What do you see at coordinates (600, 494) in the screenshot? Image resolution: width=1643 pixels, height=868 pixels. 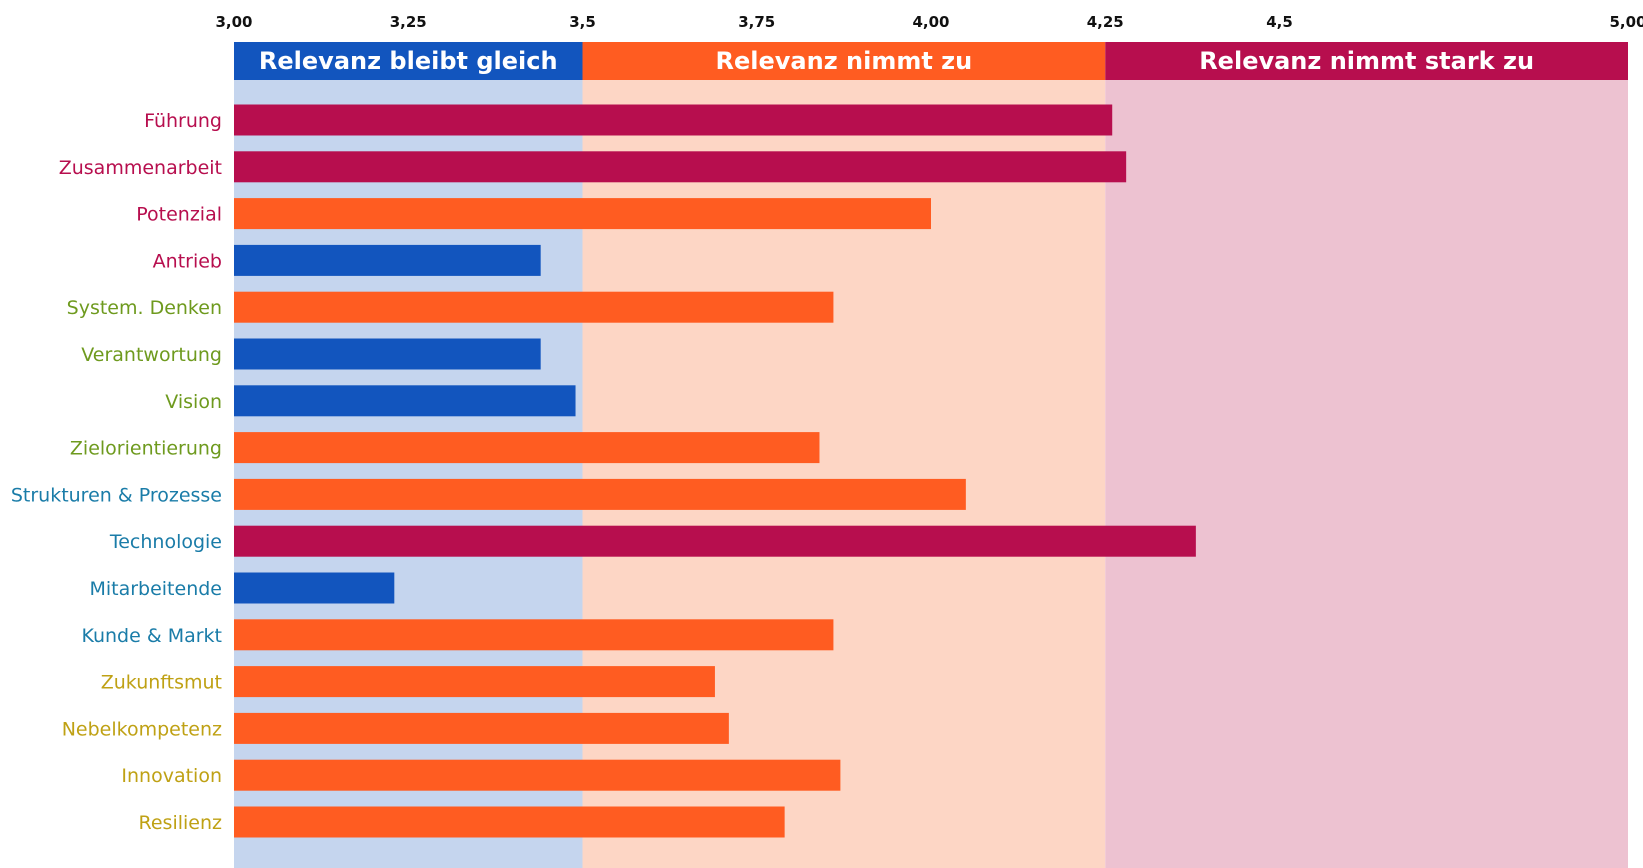 I see `bar-strukturen-prozesse` at bounding box center [600, 494].